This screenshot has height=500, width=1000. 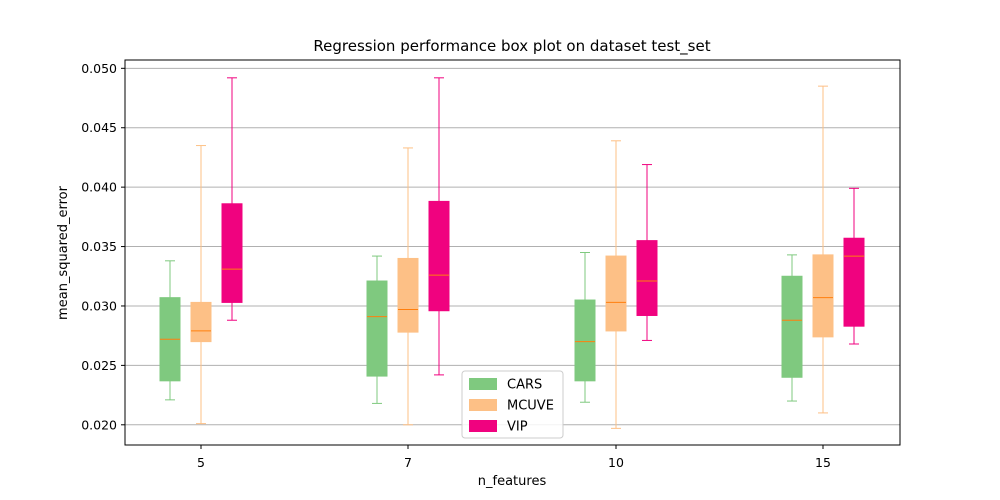 I want to click on y-tick-label: 0.040, so click(x=99, y=187).